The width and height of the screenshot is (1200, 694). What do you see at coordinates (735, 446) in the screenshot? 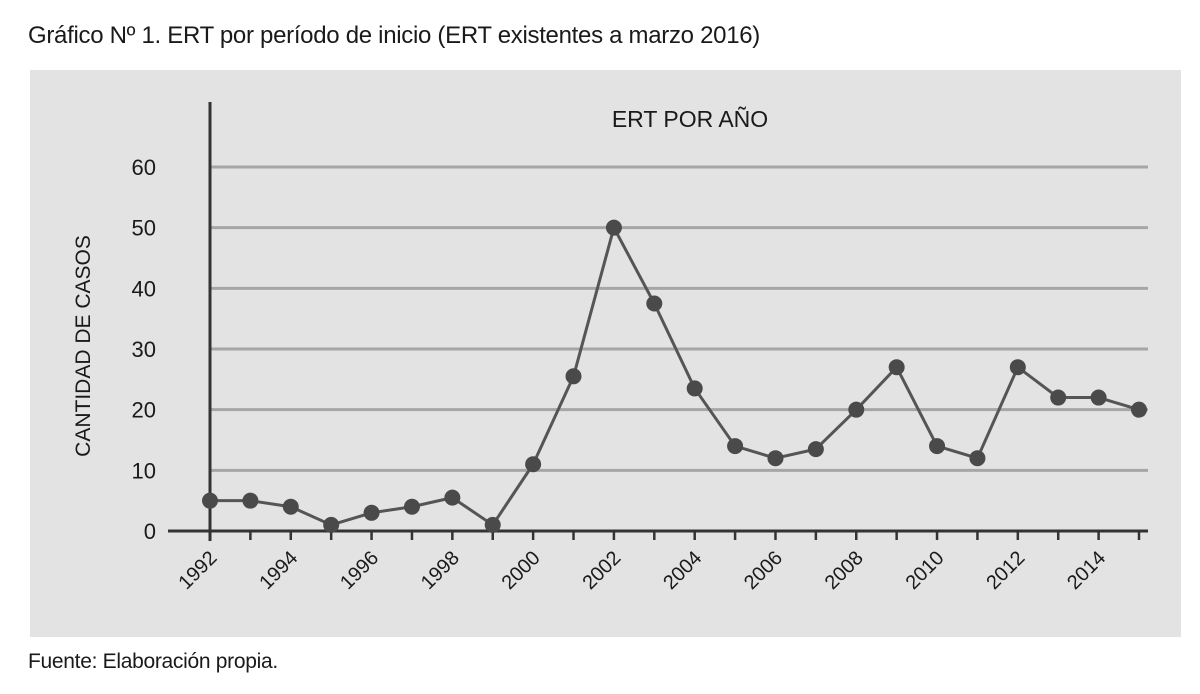
I see `data-point-2005` at bounding box center [735, 446].